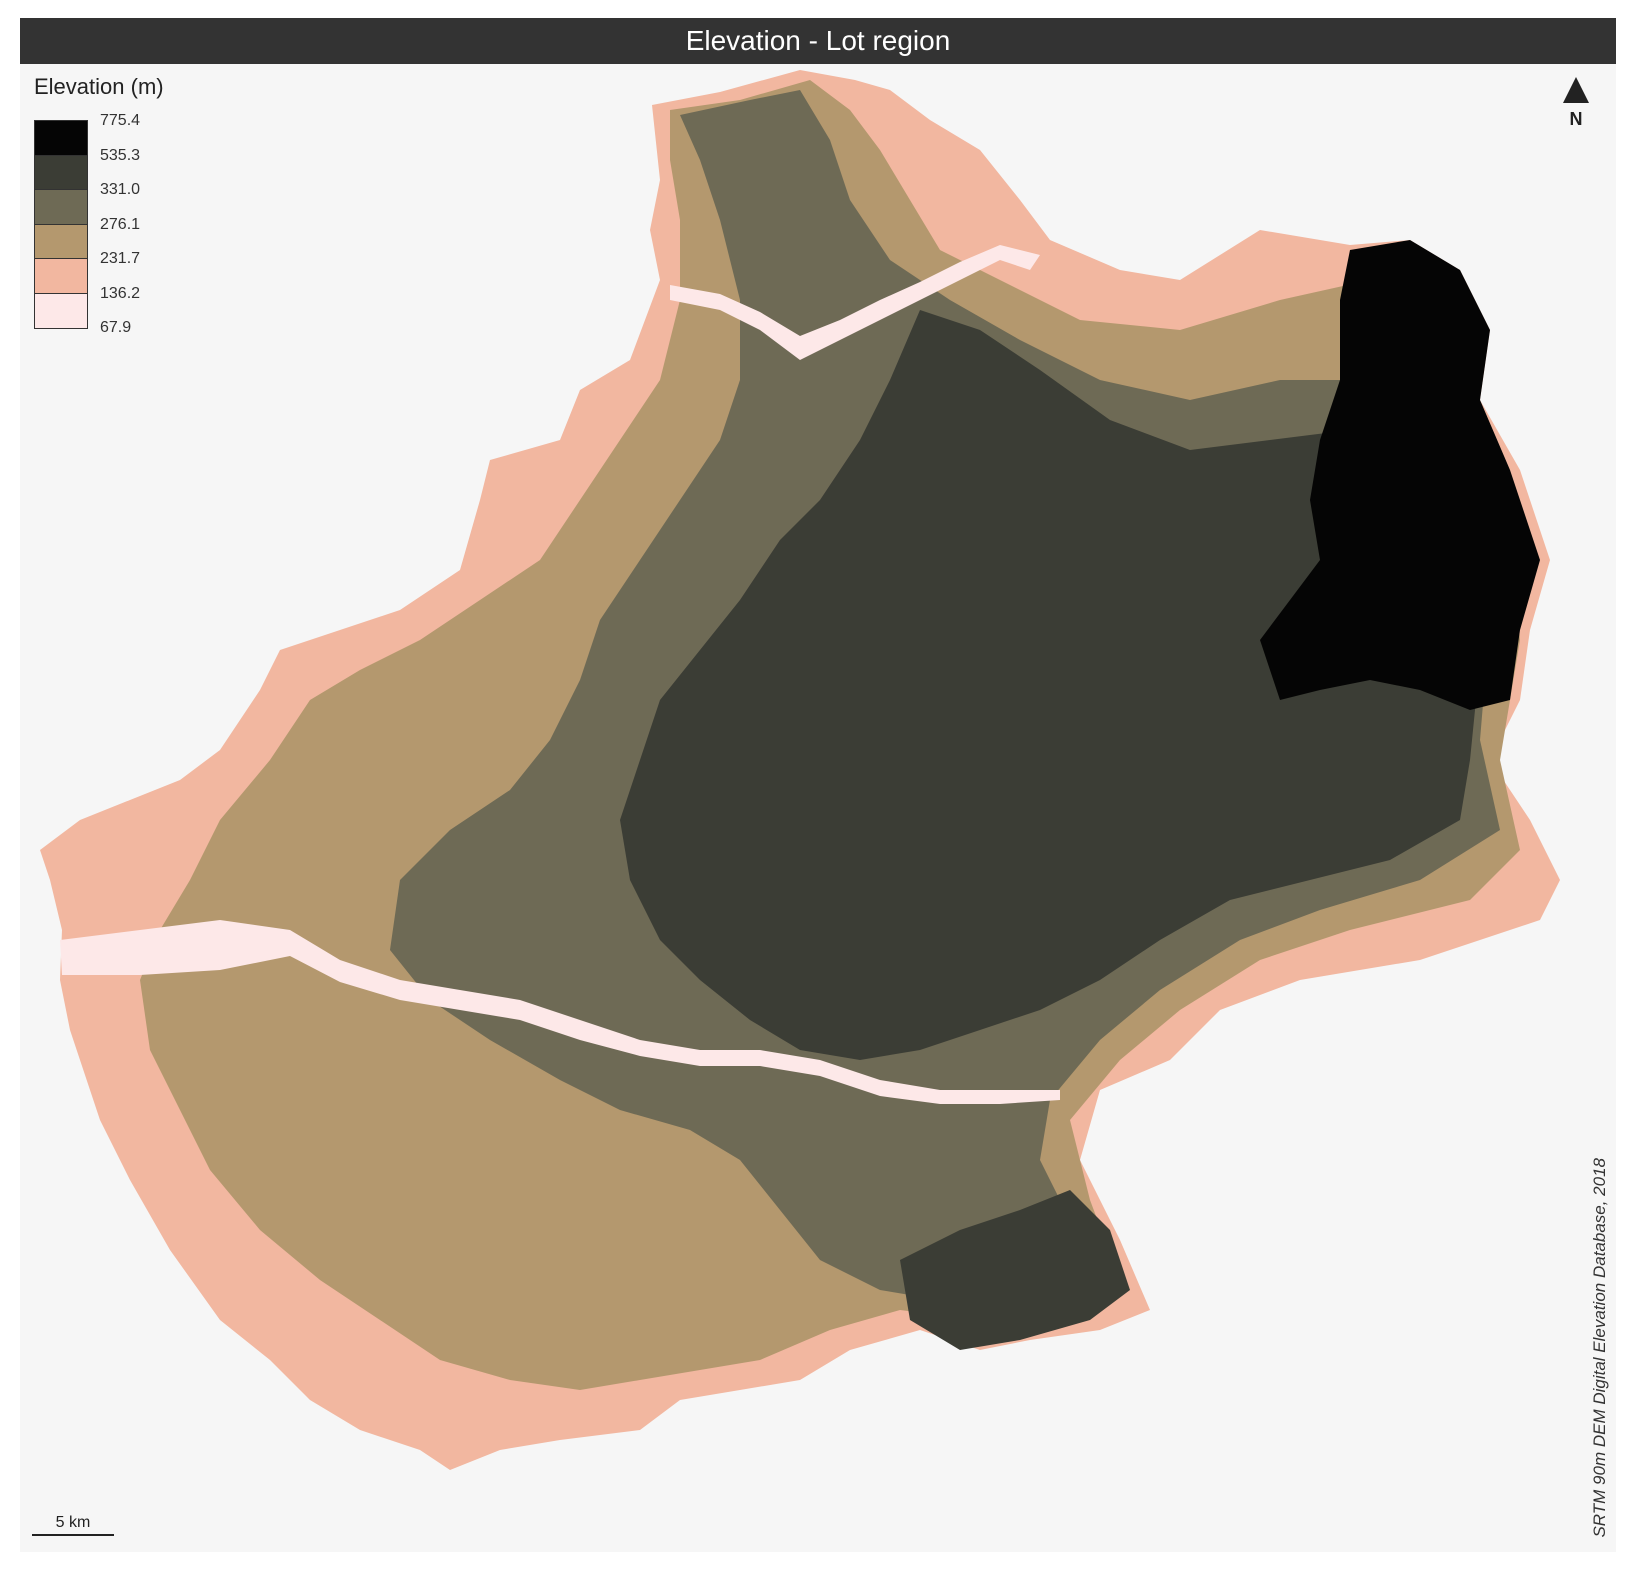 This screenshot has width=1632, height=1572. Describe the element at coordinates (818, 41) in the screenshot. I see `map-title: Elevation - Lot region` at that location.